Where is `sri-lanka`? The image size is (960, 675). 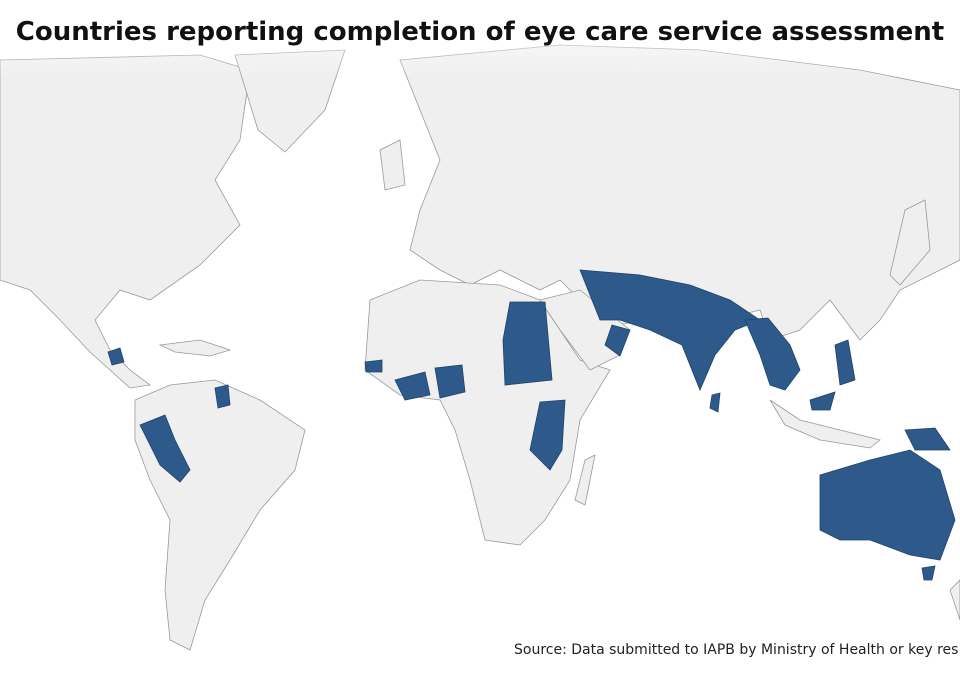
sri-lanka is located at coordinates (715, 402).